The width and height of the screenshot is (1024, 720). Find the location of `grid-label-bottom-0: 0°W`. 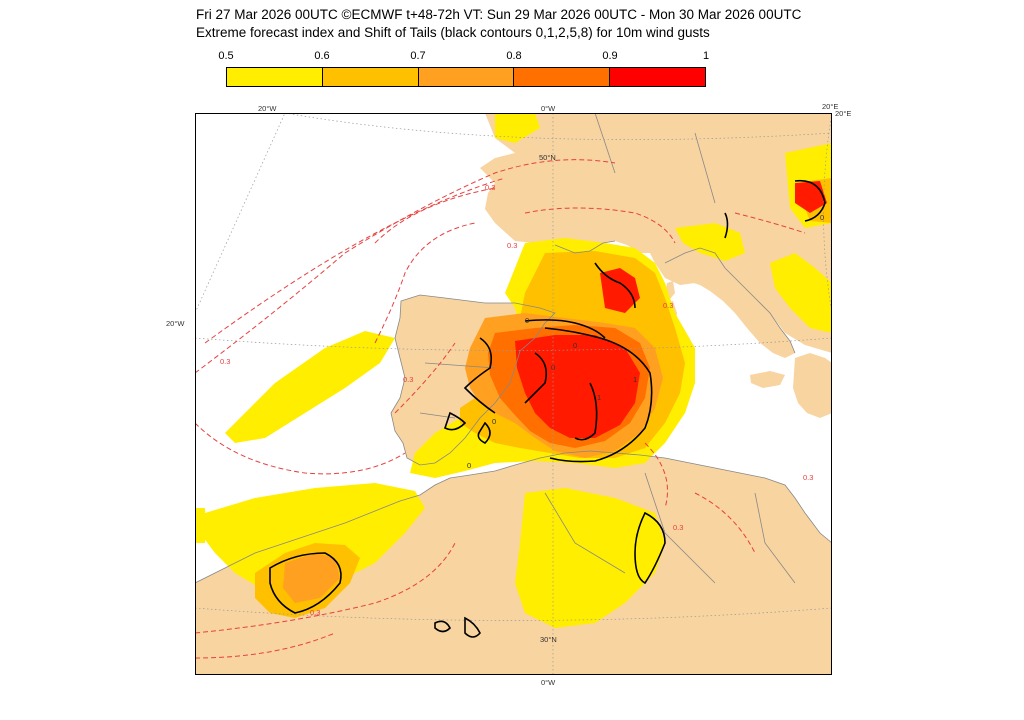

grid-label-bottom-0: 0°W is located at coordinates (548, 682).